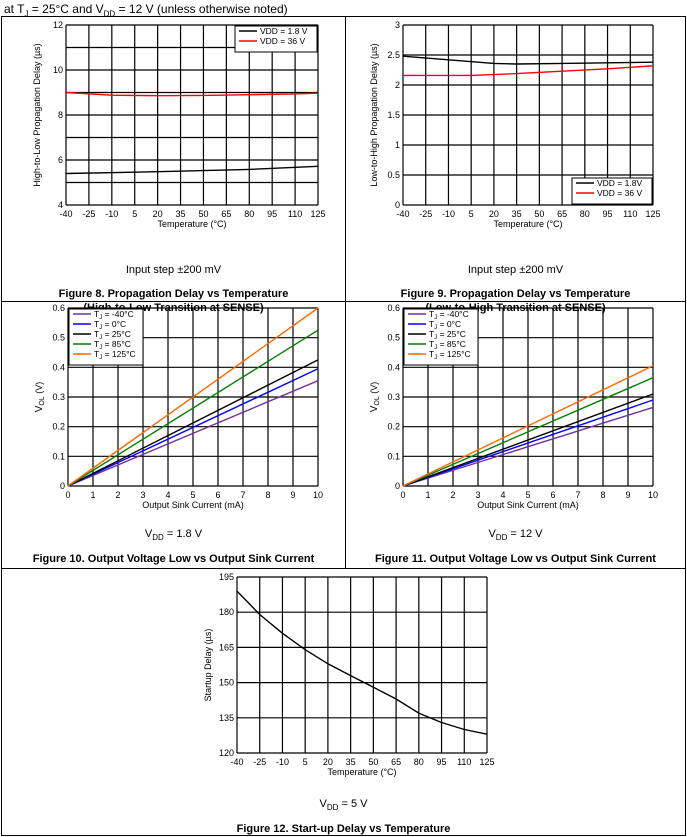 This screenshot has width=687, height=837. Describe the element at coordinates (173, 270) in the screenshot. I see `figure-8-condition: Input step ±200 mV` at that location.